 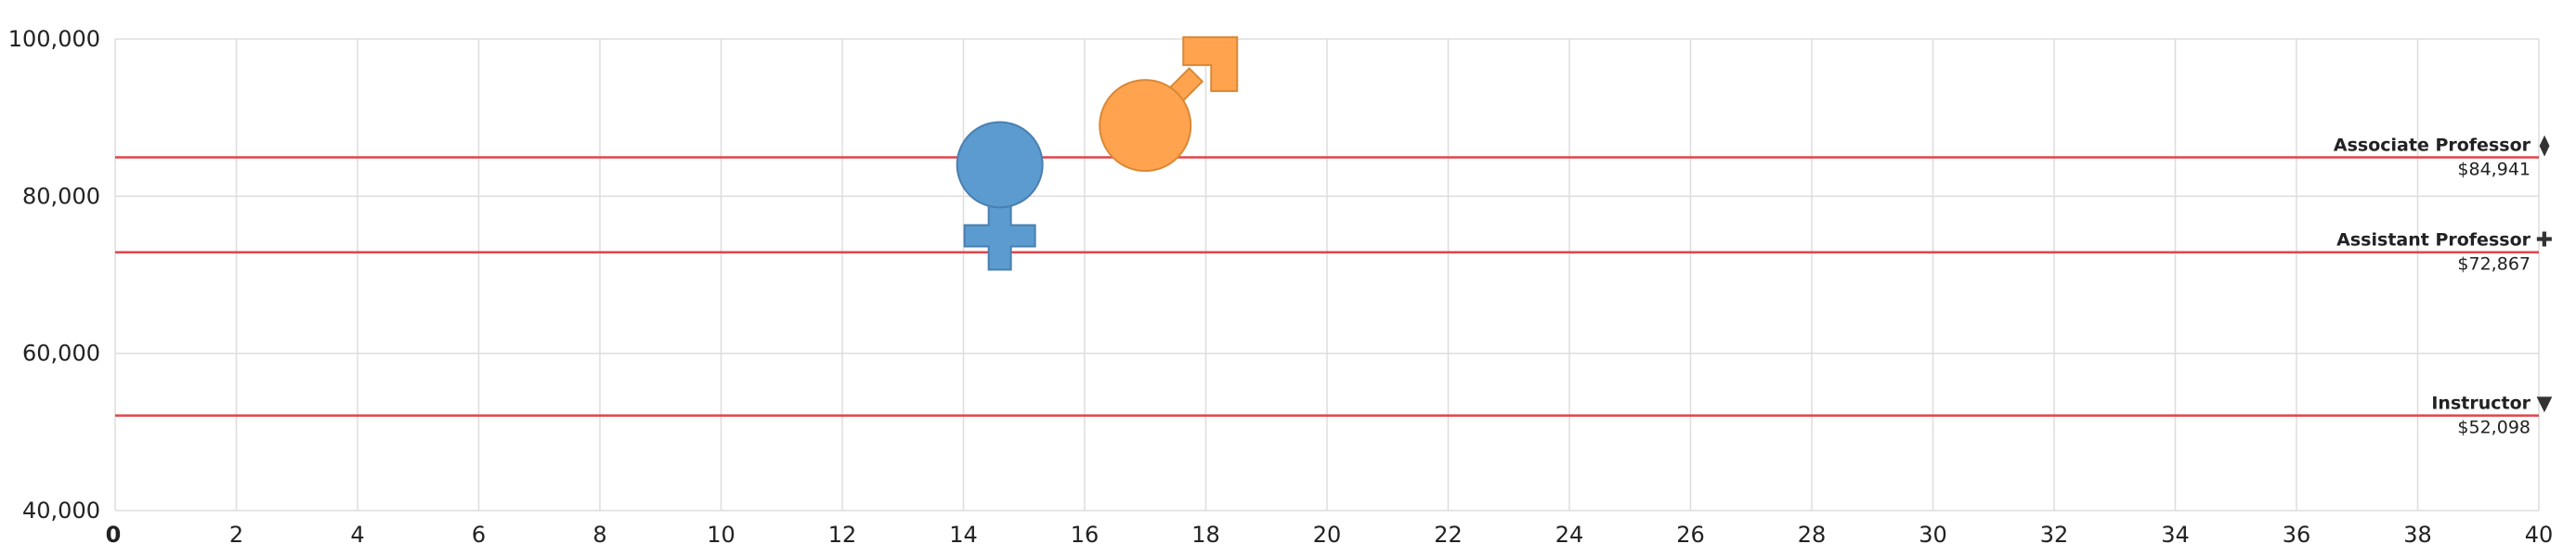 I want to click on x-tick-label: 10, so click(x=721, y=535).